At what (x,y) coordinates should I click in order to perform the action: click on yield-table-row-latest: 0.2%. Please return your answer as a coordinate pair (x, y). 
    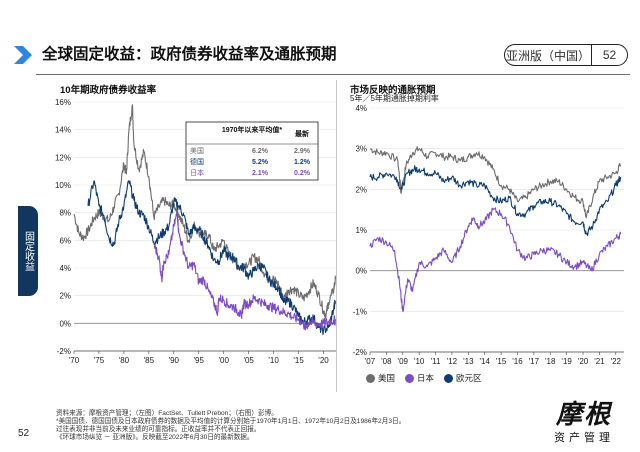
    Looking at the image, I should click on (302, 173).